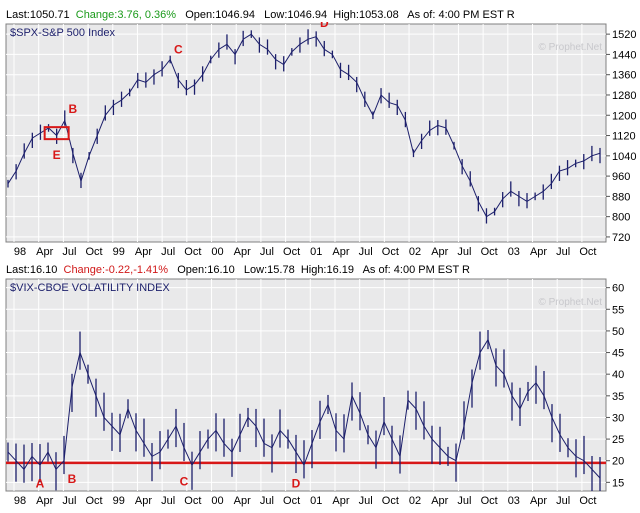 The height and width of the screenshot is (513, 640). What do you see at coordinates (621, 197) in the screenshot?
I see `y-tick-label: 880` at bounding box center [621, 197].